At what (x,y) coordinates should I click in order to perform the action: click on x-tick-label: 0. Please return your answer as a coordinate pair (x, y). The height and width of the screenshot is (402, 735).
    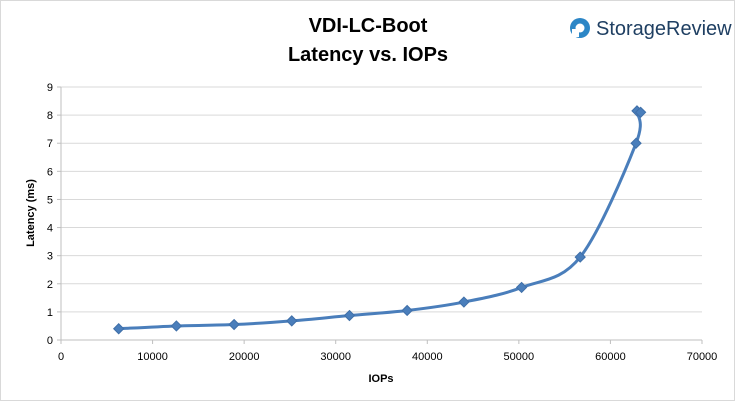
    Looking at the image, I should click on (61, 357).